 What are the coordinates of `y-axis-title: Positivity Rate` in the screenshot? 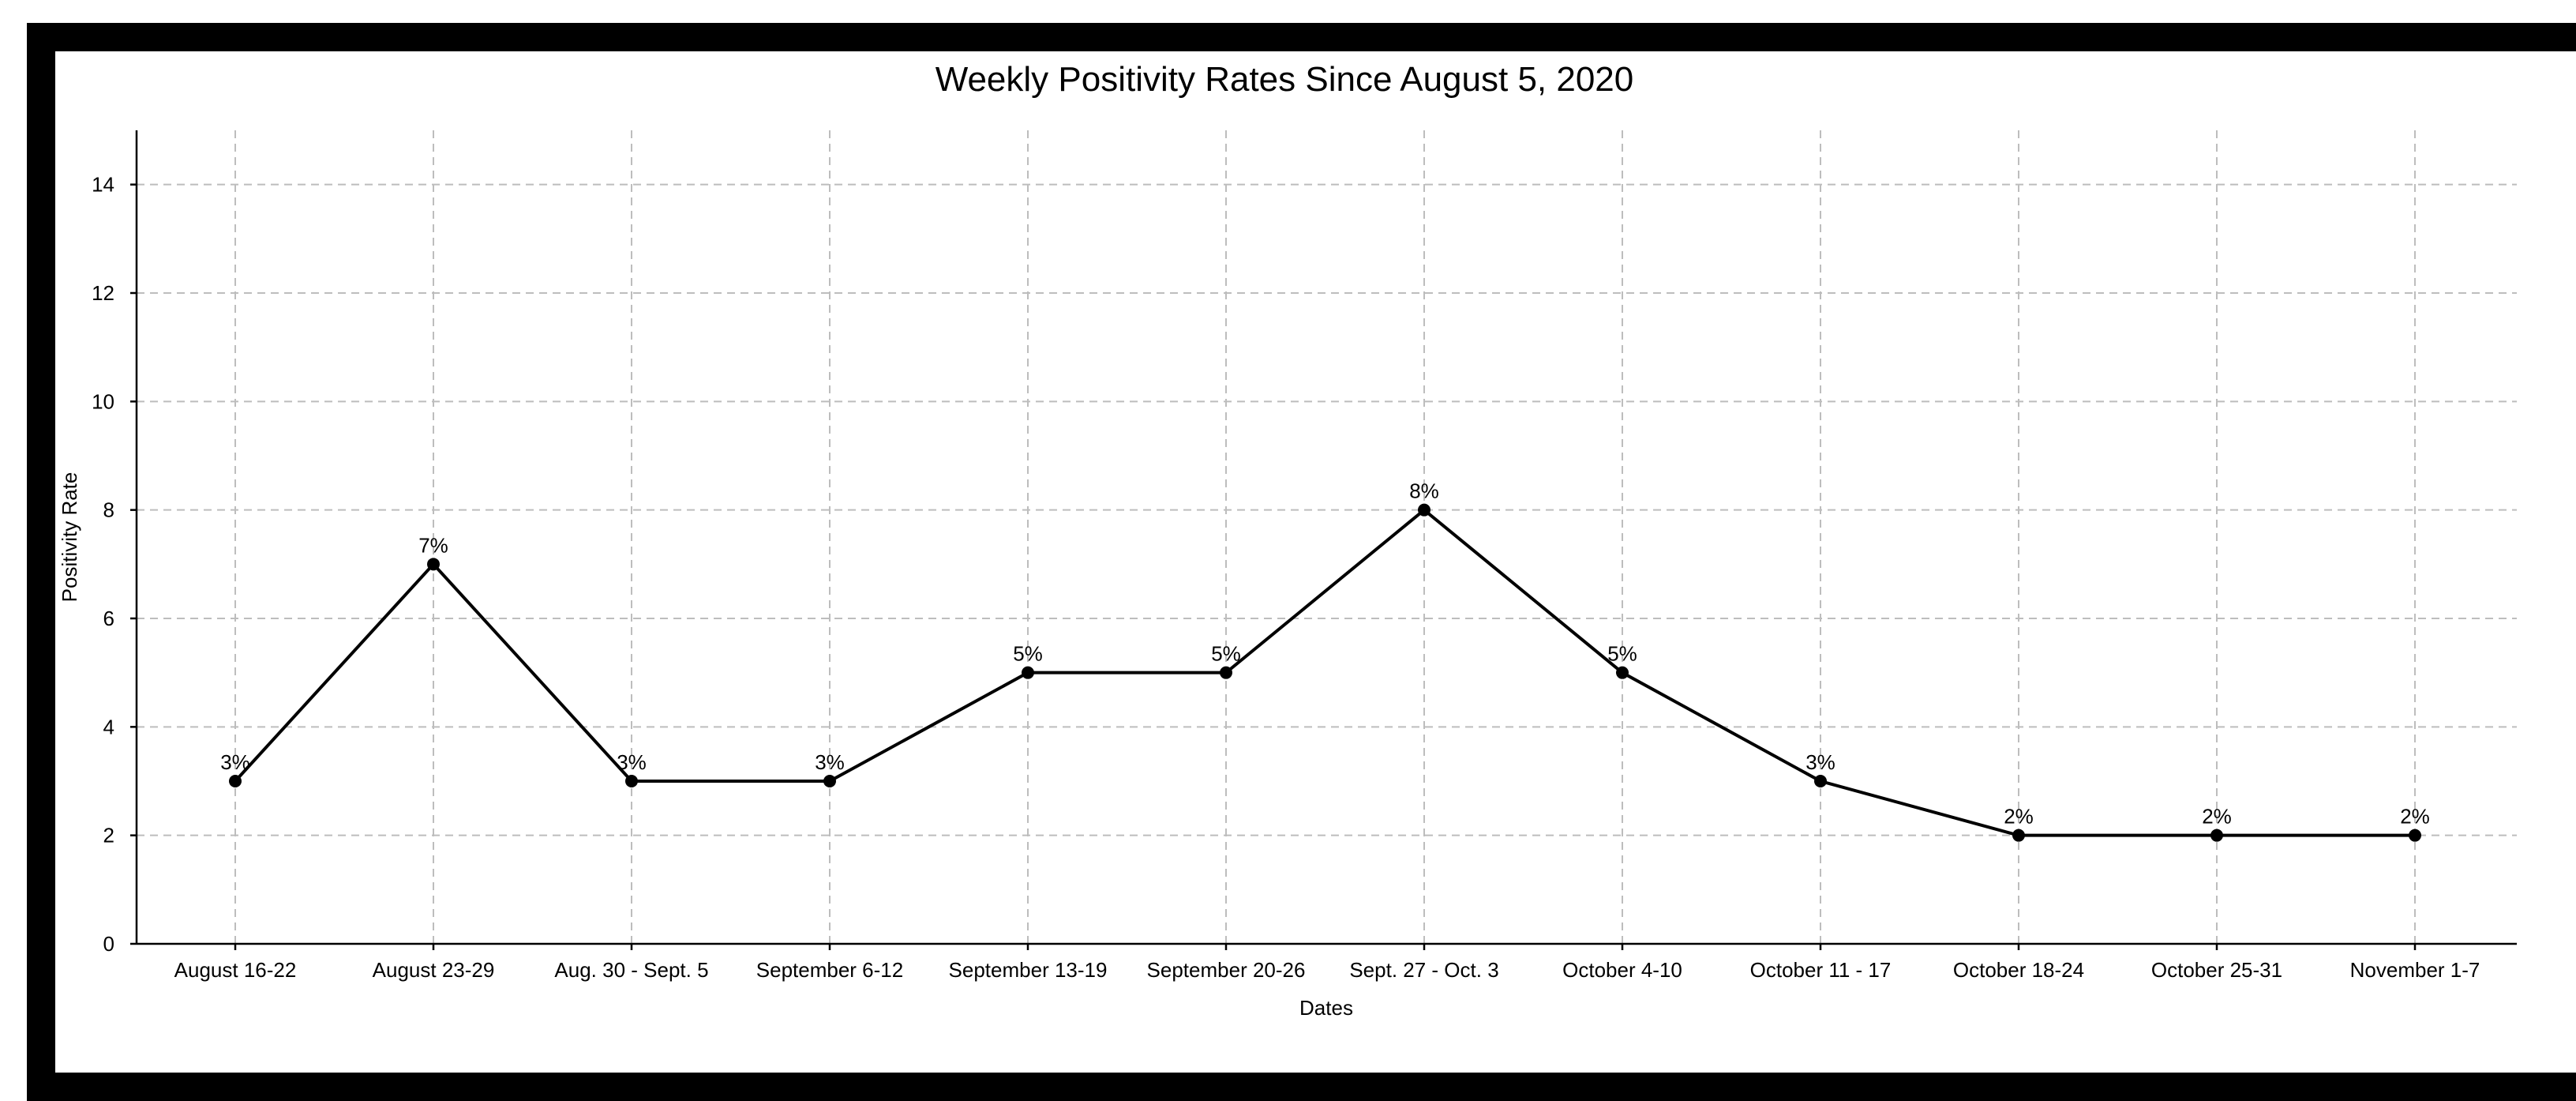 It's located at (69, 537).